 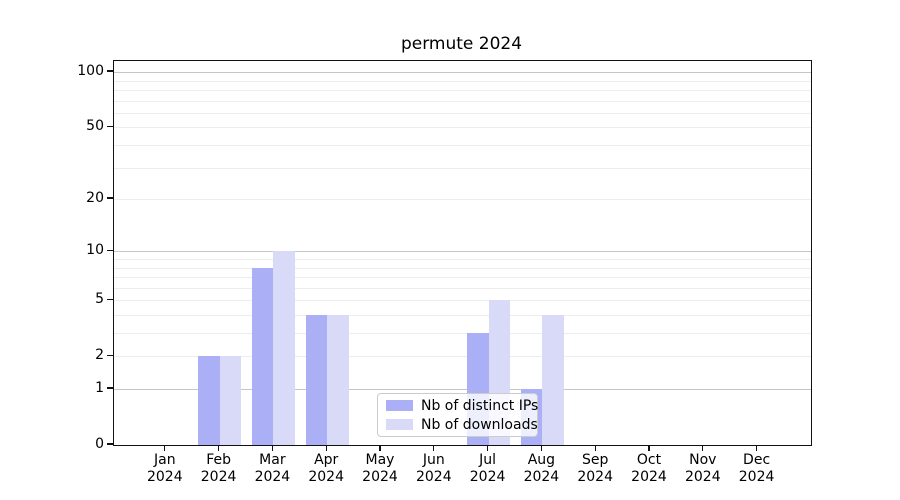 What do you see at coordinates (399, 424) in the screenshot?
I see `legend-swatch-downloads-icon` at bounding box center [399, 424].